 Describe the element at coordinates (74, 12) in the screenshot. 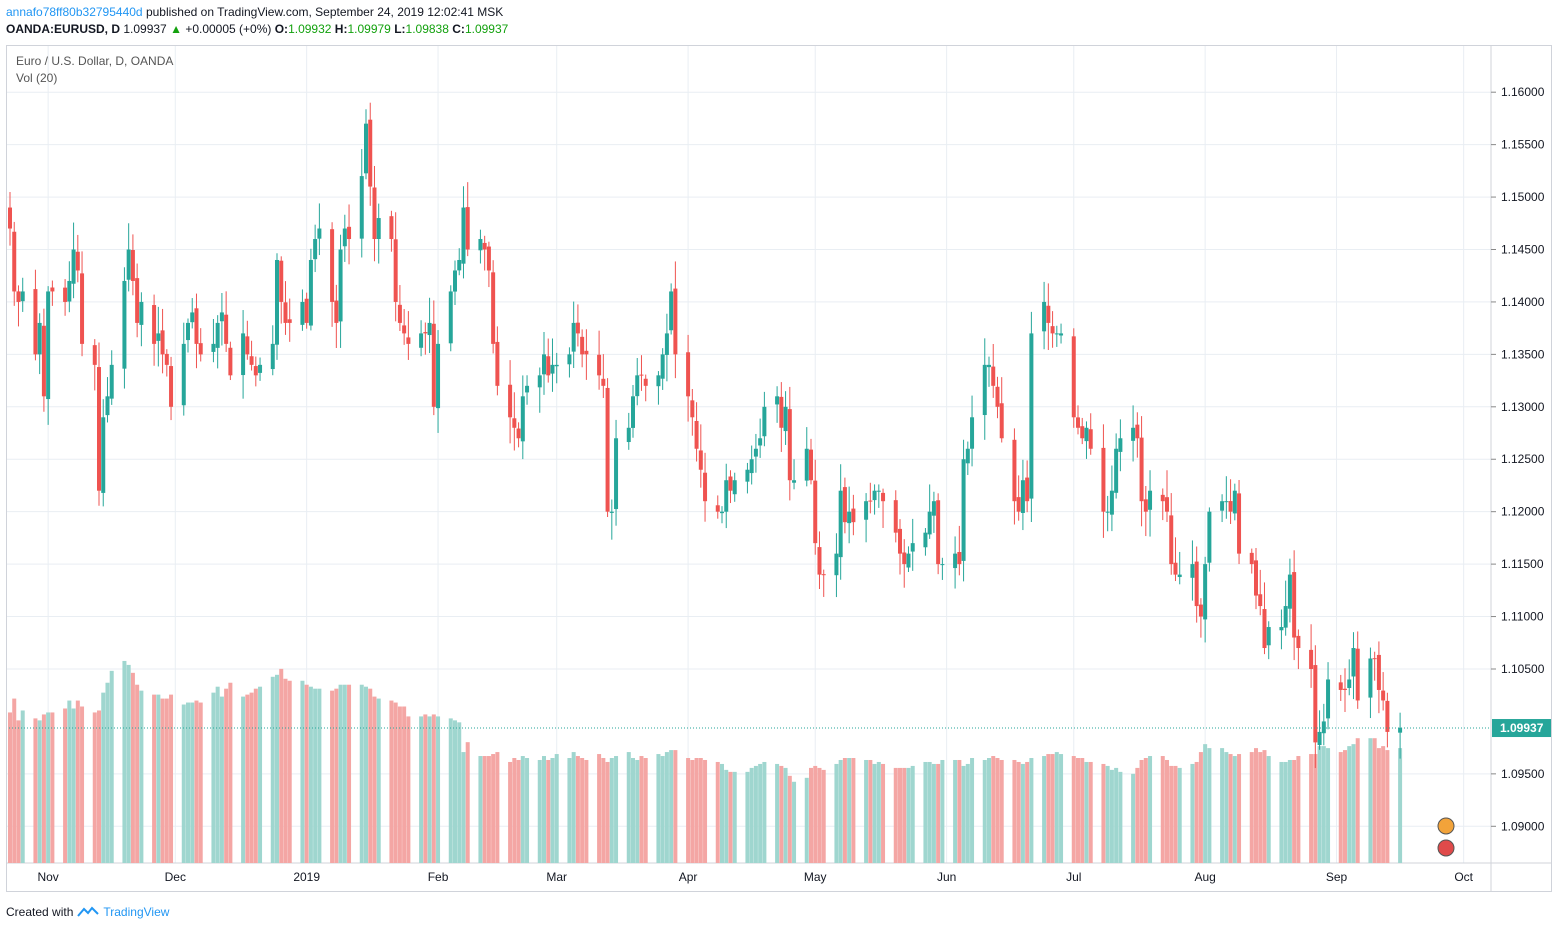

I see `author-link: annafo78ff80b32795440d` at that location.